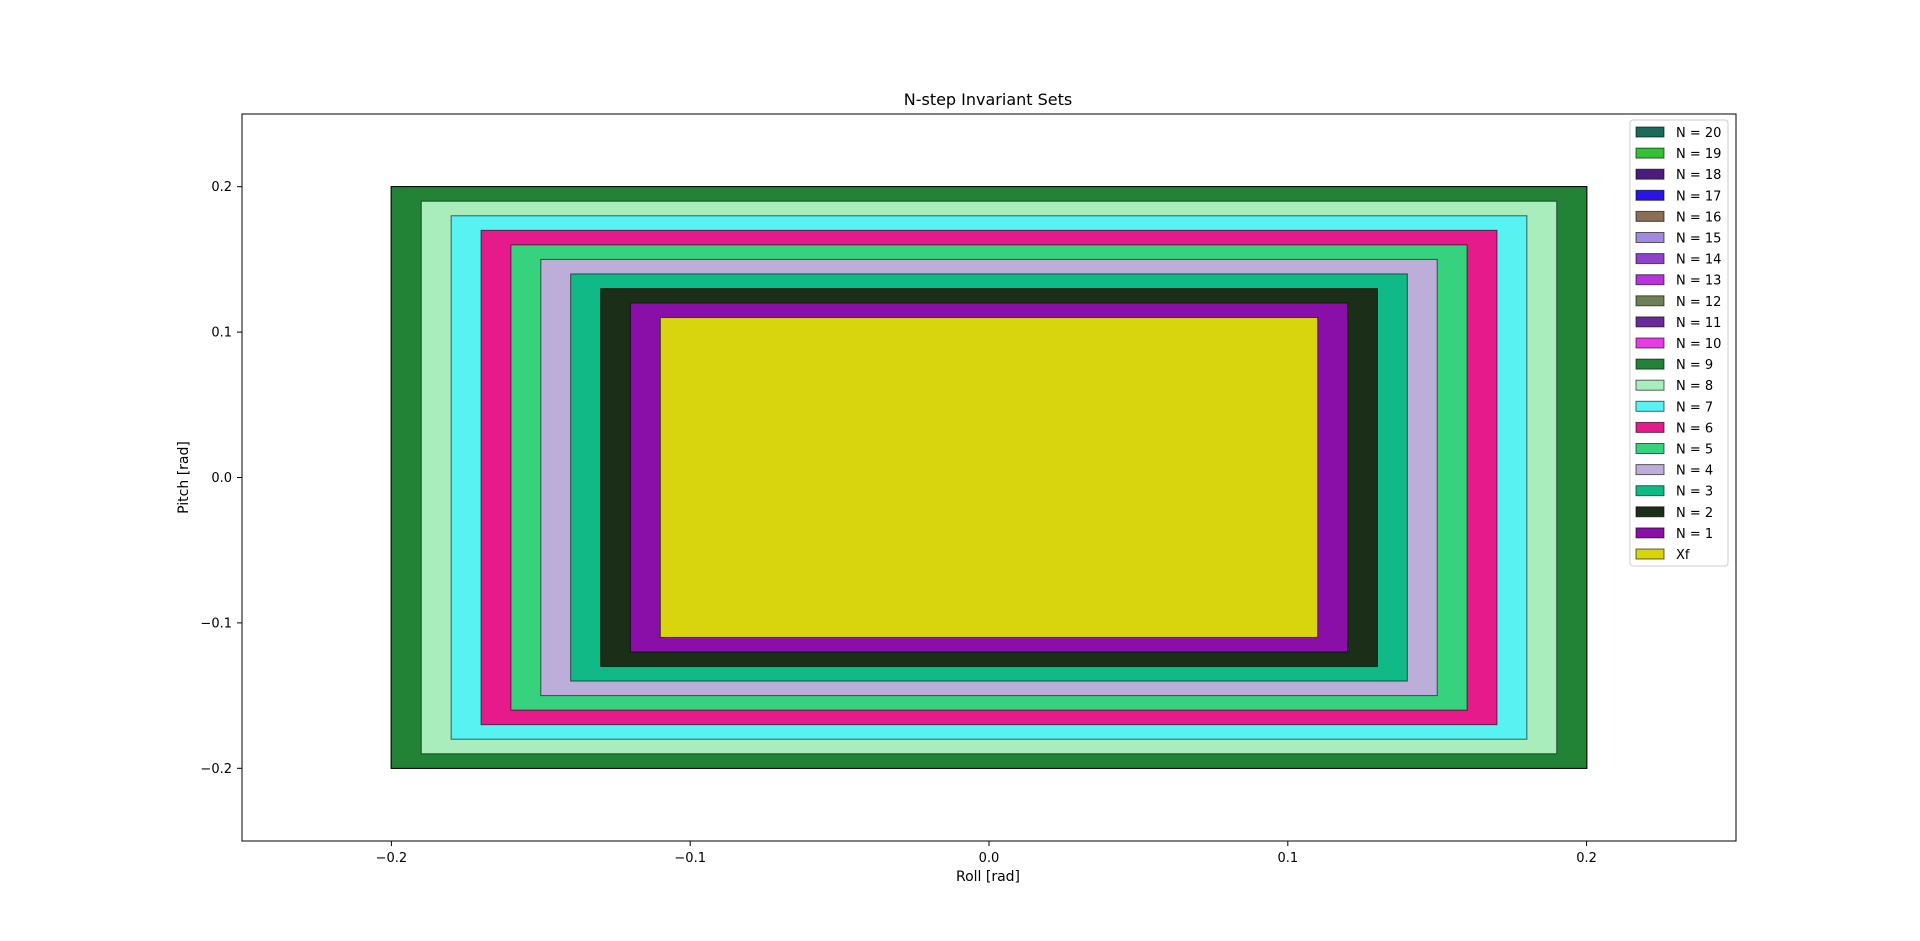 The height and width of the screenshot is (941, 1920). What do you see at coordinates (1698, 175) in the screenshot?
I see `legend-label: N = 18` at bounding box center [1698, 175].